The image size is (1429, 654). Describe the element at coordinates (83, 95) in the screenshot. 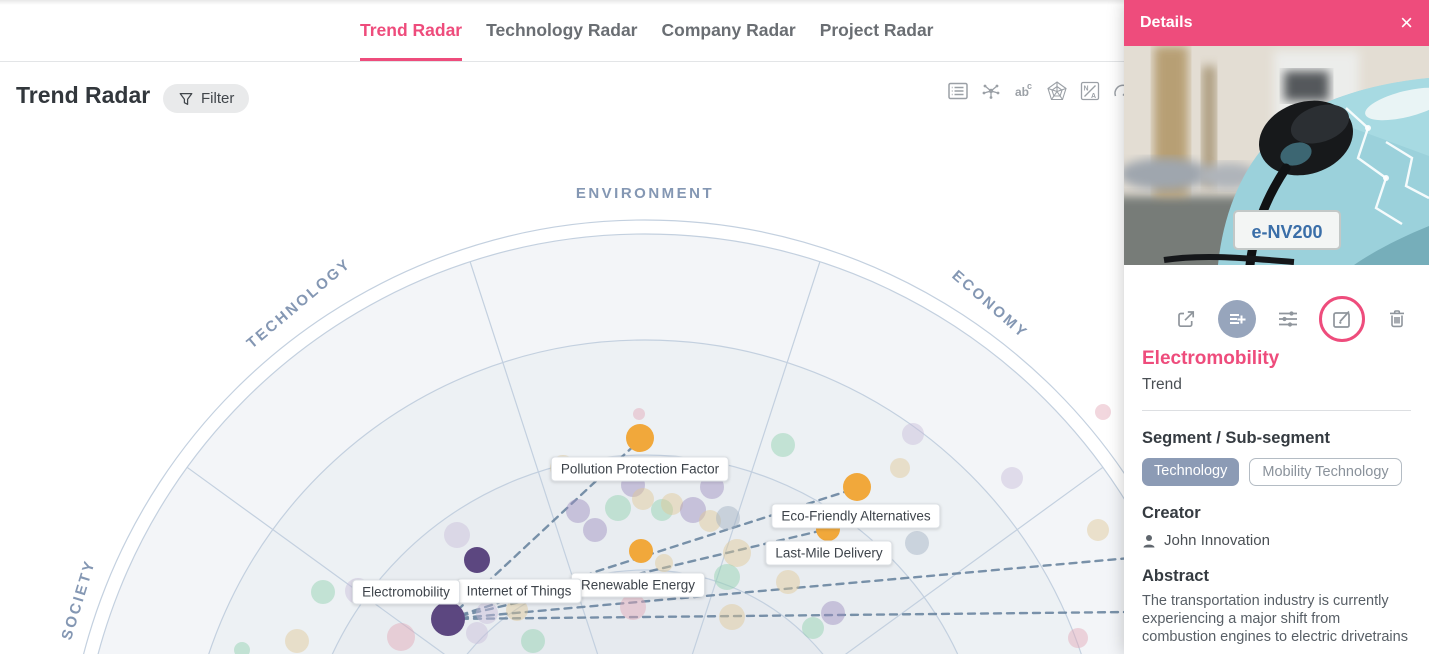

I see `page-title: Trend Radar` at that location.